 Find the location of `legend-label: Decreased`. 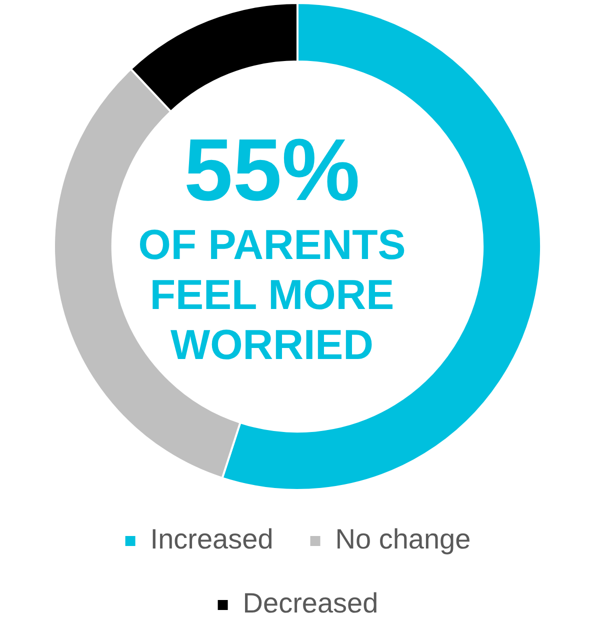

legend-label: Decreased is located at coordinates (310, 603).